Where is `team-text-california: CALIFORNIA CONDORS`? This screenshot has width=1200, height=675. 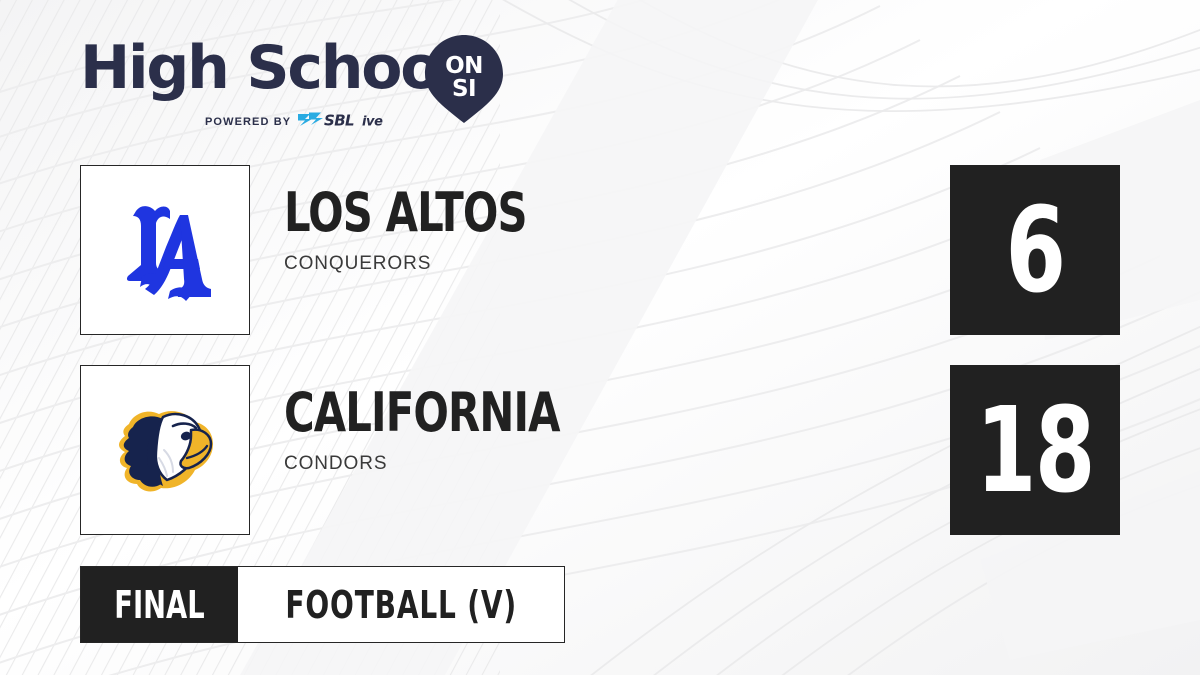
team-text-california: CALIFORNIA CONDORS is located at coordinates (444, 428).